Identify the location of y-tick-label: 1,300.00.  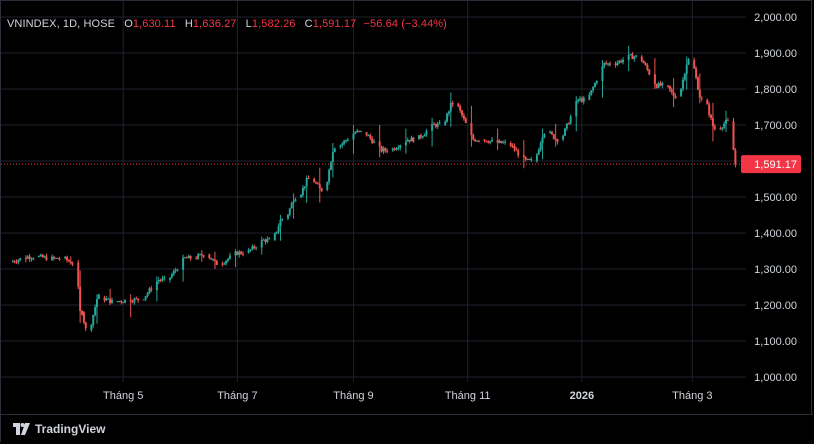
(775, 270).